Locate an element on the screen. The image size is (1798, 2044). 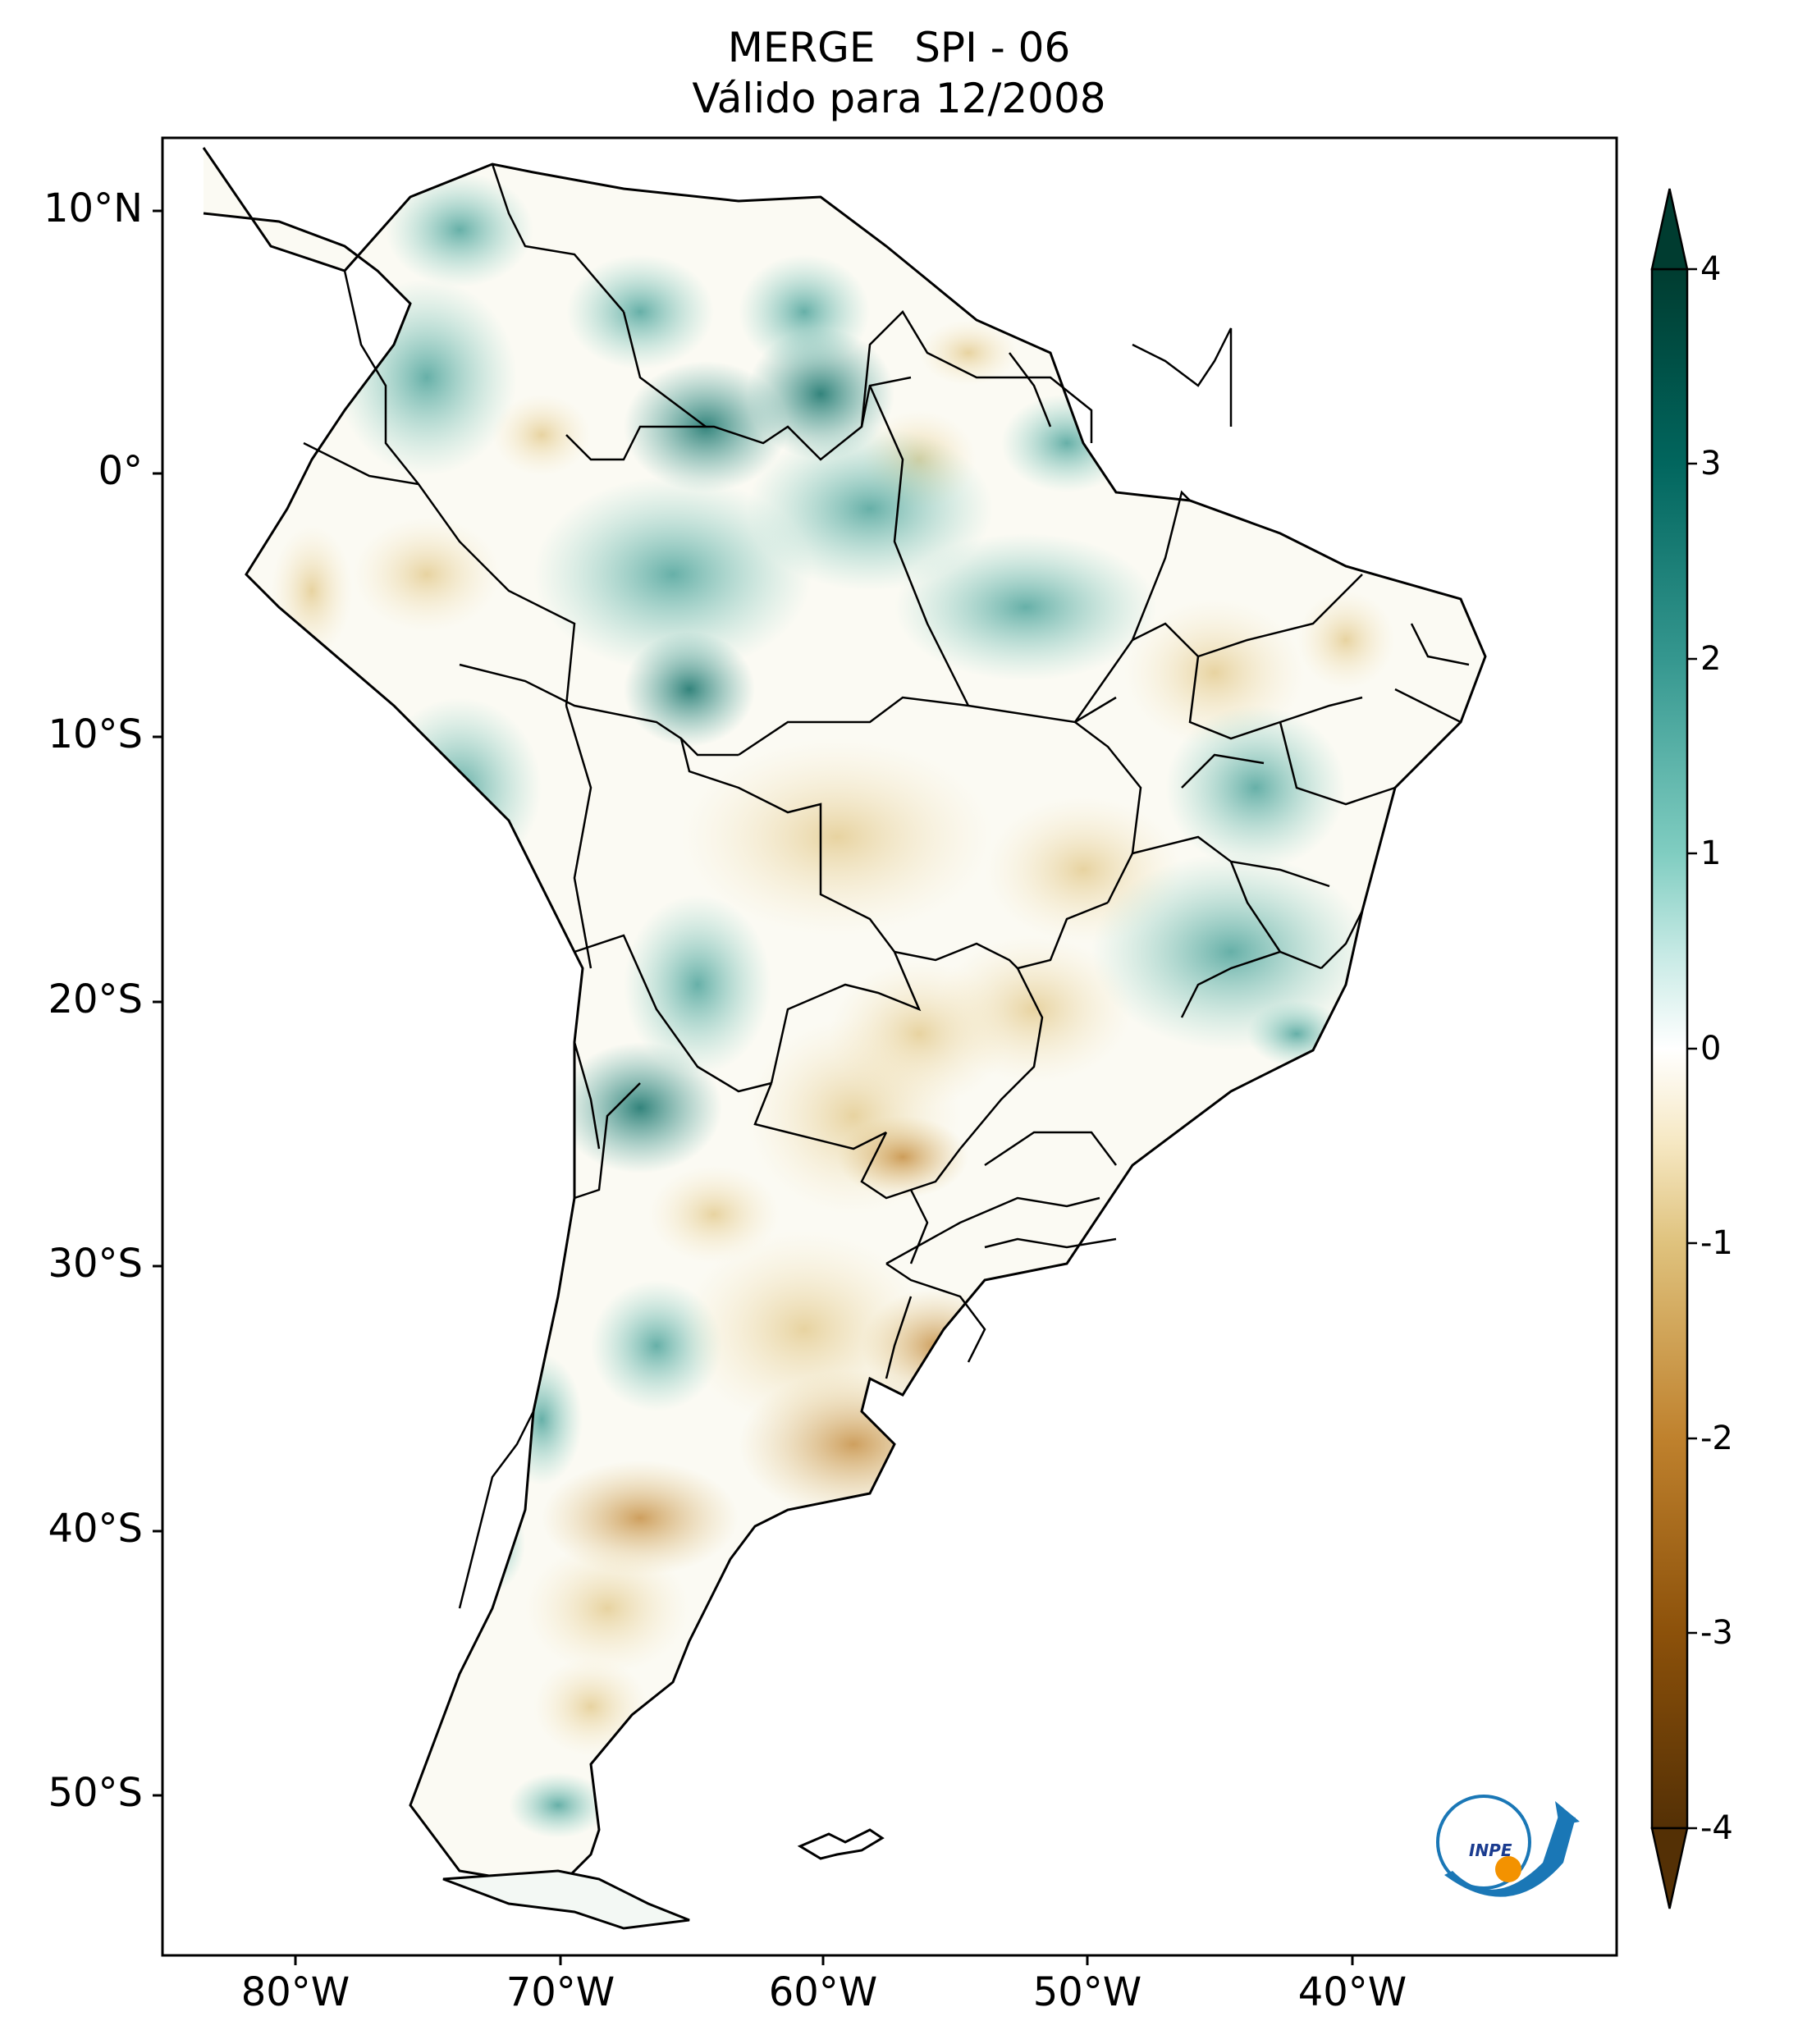
lat-label-30S: 30°S is located at coordinates (95, 1264).